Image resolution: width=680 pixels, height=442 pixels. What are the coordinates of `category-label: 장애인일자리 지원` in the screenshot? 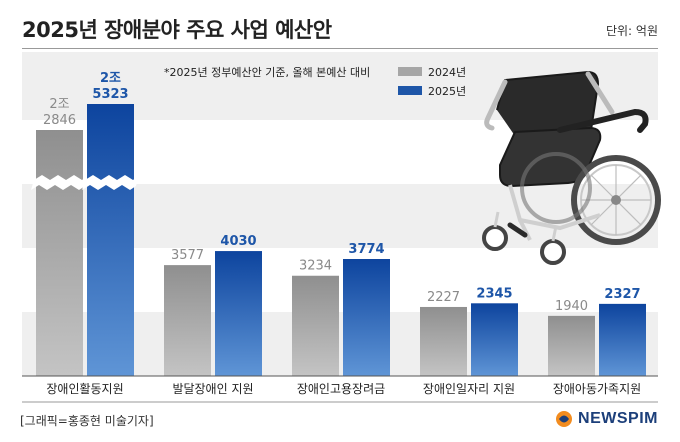 It's located at (469, 389).